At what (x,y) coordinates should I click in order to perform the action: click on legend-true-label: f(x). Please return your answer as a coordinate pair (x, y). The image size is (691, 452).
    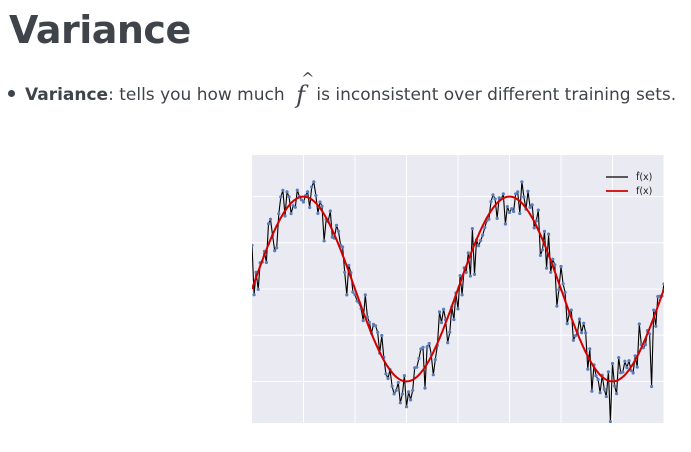
    Looking at the image, I should click on (644, 191).